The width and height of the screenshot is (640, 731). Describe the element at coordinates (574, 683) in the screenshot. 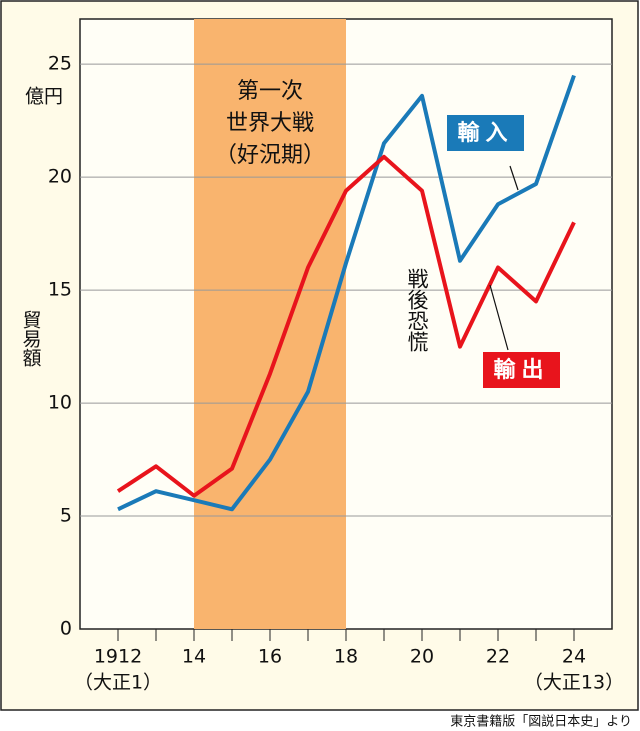

I see `x-sublabel: （大正13）` at that location.